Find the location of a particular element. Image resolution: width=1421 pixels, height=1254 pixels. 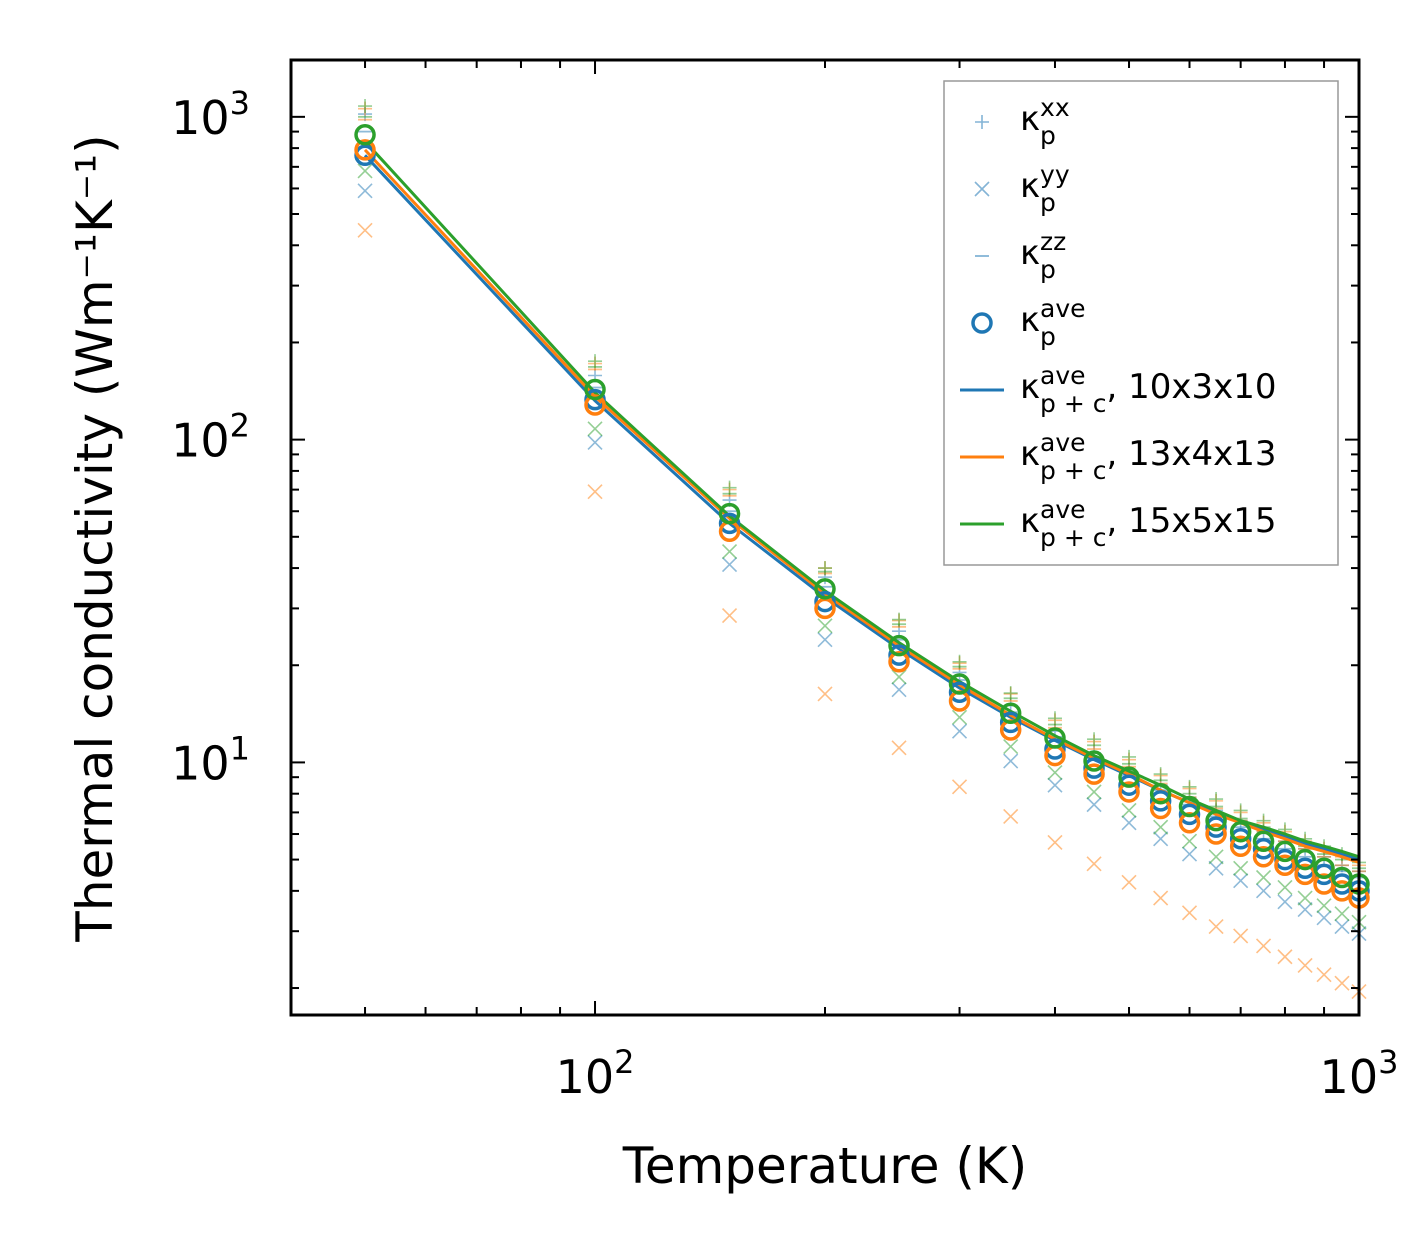

point-yy-13x4x13-100-glyph is located at coordinates (595, 492).